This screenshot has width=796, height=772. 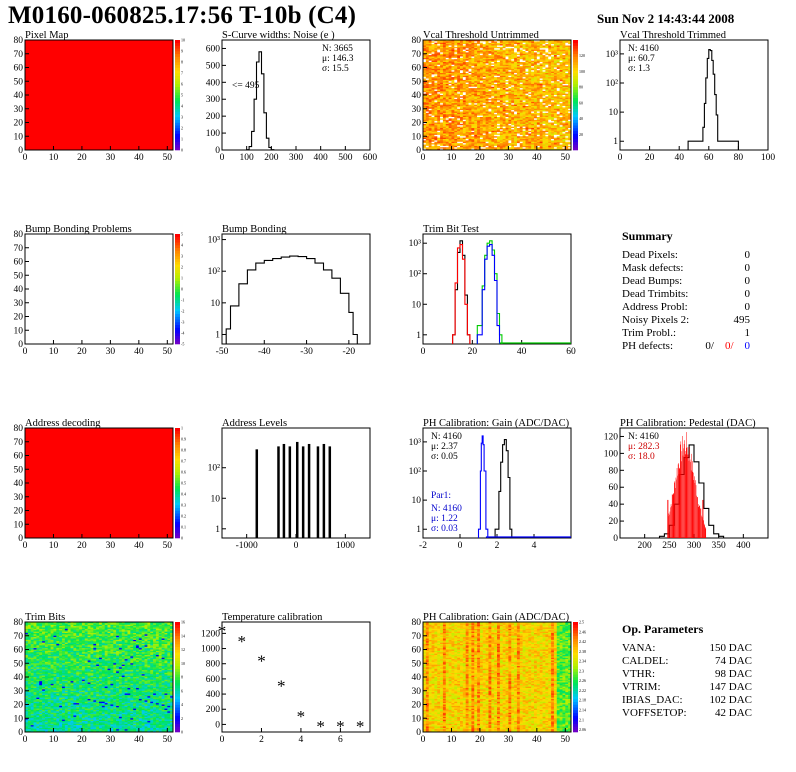 What do you see at coordinates (19, 290) in the screenshot?
I see `y-tick-label: 40` at bounding box center [19, 290].